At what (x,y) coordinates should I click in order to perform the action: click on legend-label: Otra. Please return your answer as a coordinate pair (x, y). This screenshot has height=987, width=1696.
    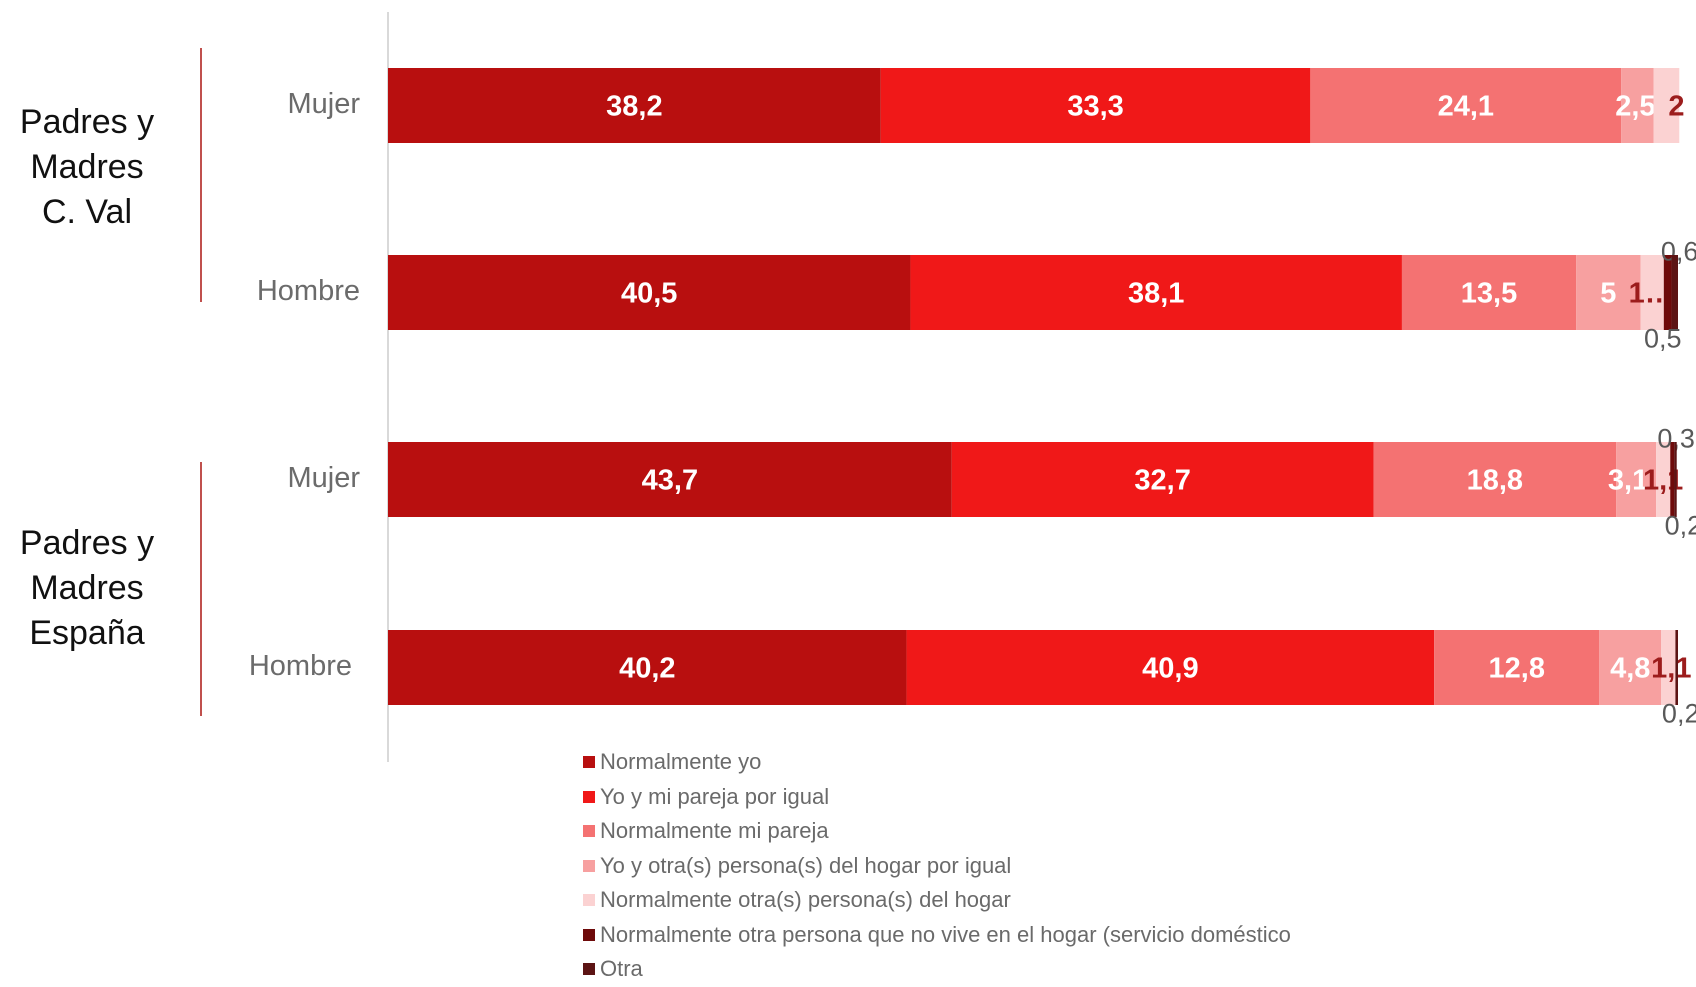
    Looking at the image, I should click on (621, 969).